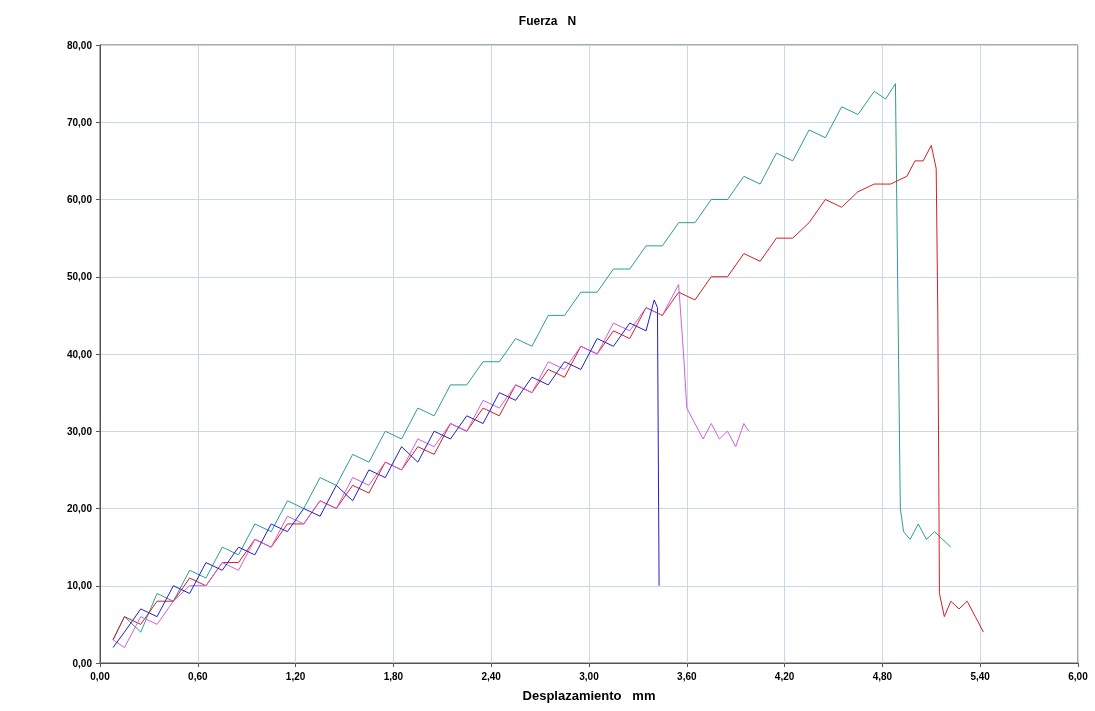 Image resolution: width=1095 pixels, height=711 pixels. Describe the element at coordinates (82, 663) in the screenshot. I see `y-tick-label: 0,00` at that location.